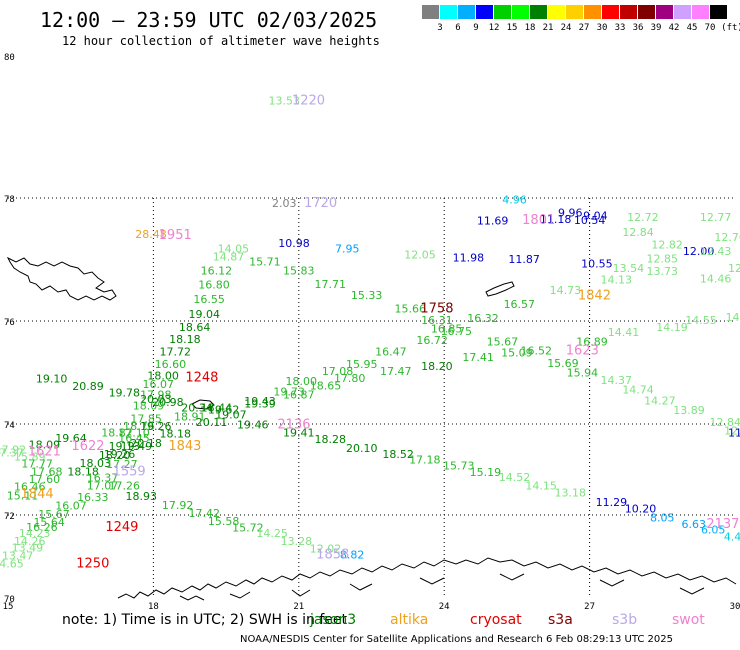  I want to click on wave-height-value: 19.73, so click(289, 392).